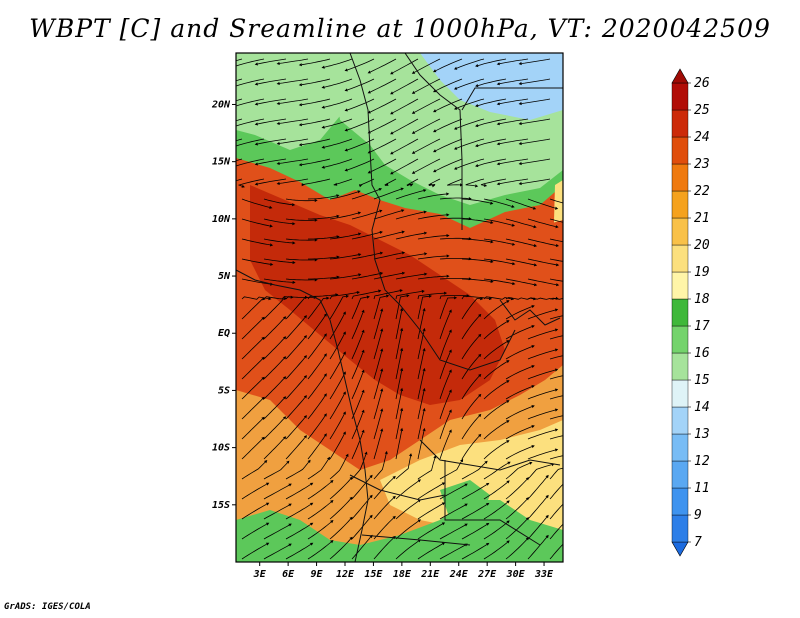 The height and width of the screenshot is (618, 800). What do you see at coordinates (345, 574) in the screenshot?
I see `lon-tick-label: 12E` at bounding box center [345, 574].